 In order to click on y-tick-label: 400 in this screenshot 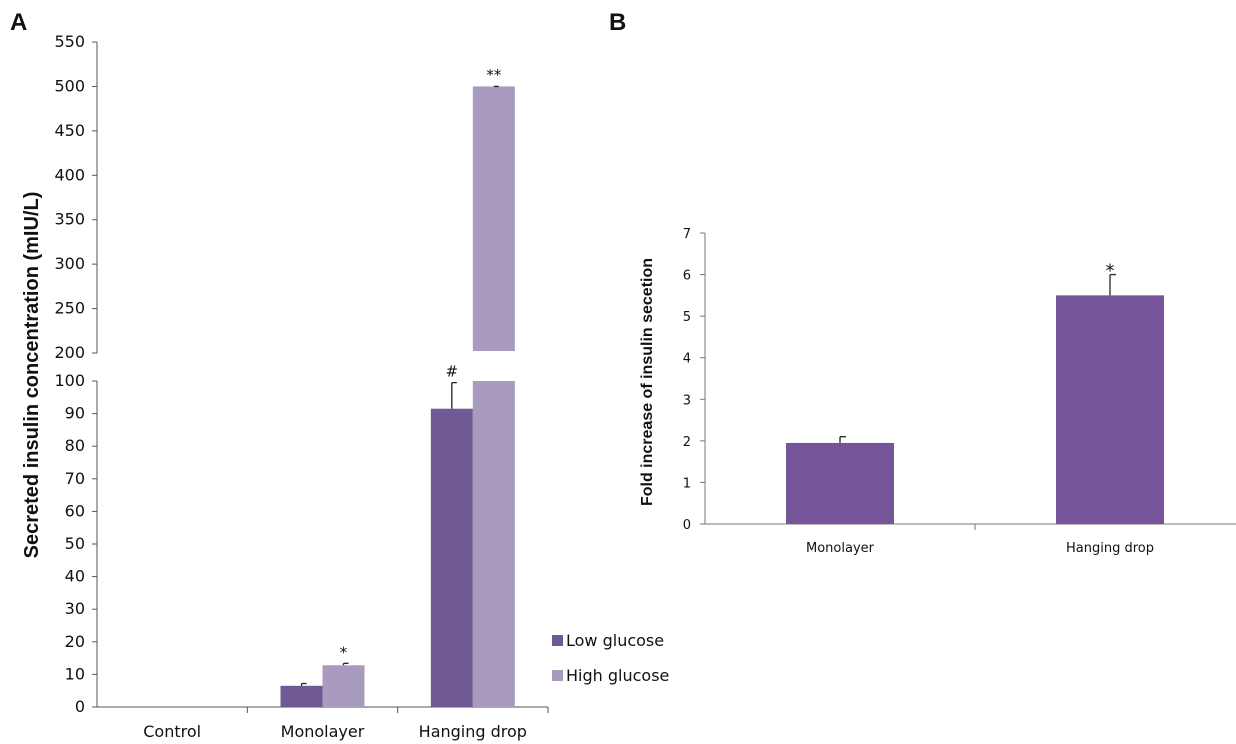, I will do `click(69, 174)`.